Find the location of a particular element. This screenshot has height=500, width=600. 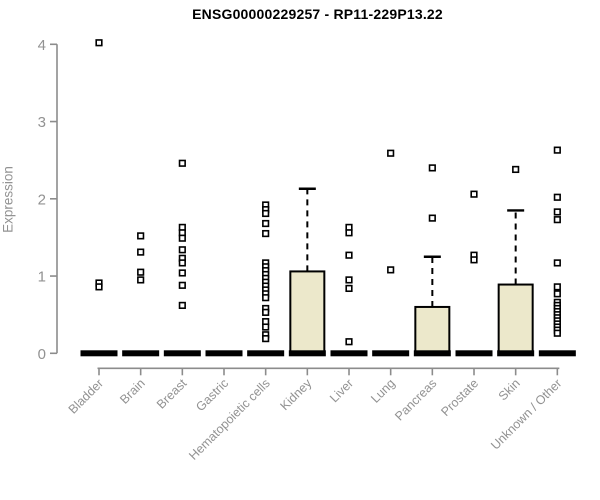

x-tick-label: Breast is located at coordinates (172, 394).